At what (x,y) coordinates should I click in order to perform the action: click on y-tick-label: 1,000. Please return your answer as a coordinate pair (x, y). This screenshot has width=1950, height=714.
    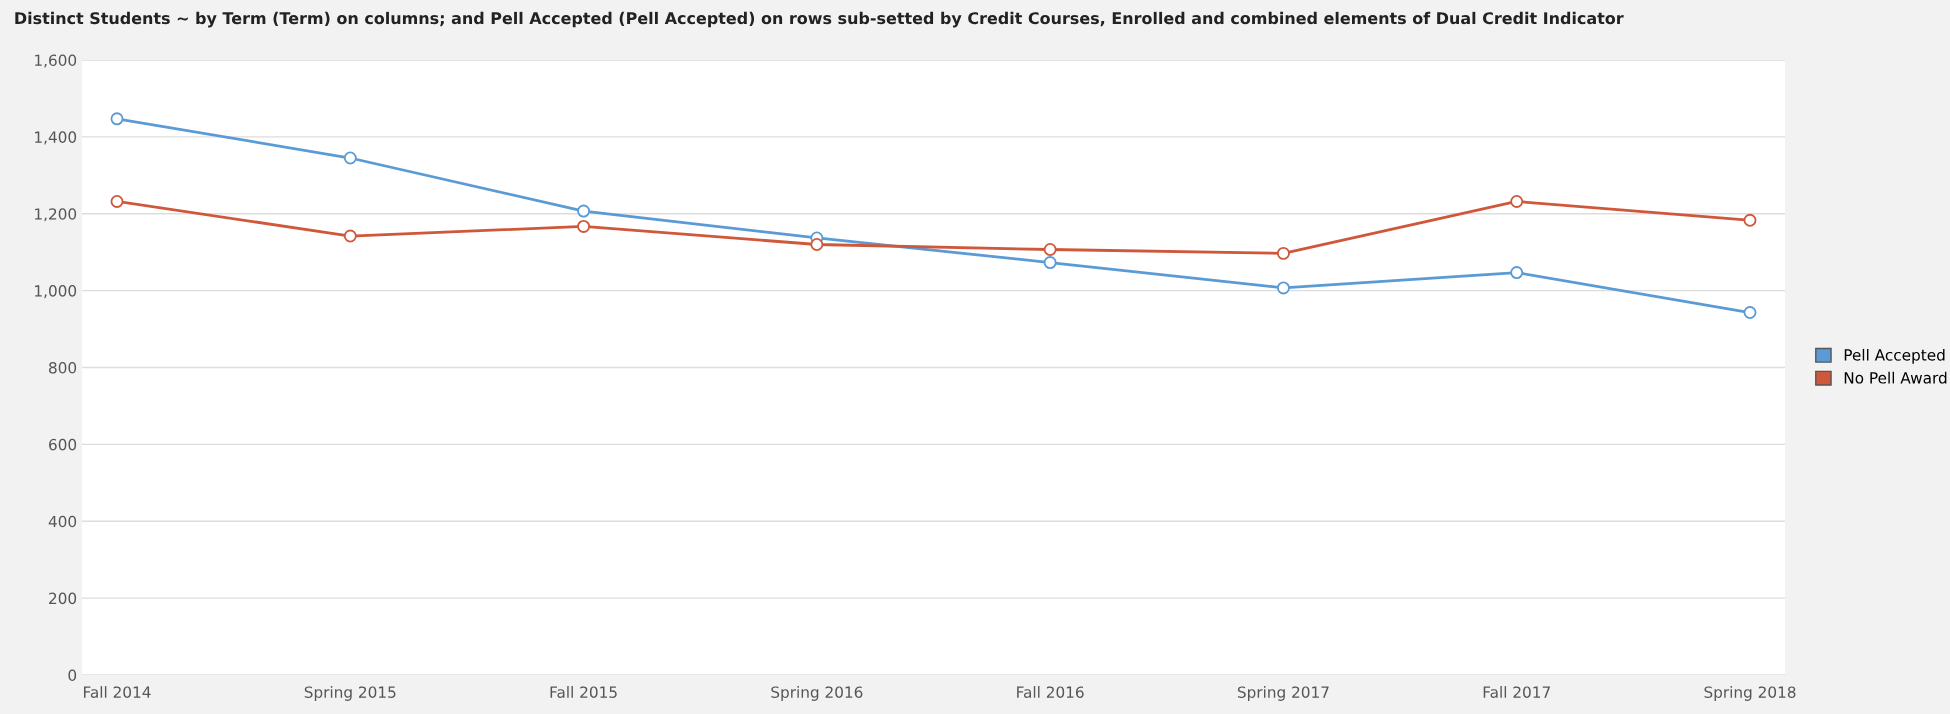
    Looking at the image, I should click on (56, 292).